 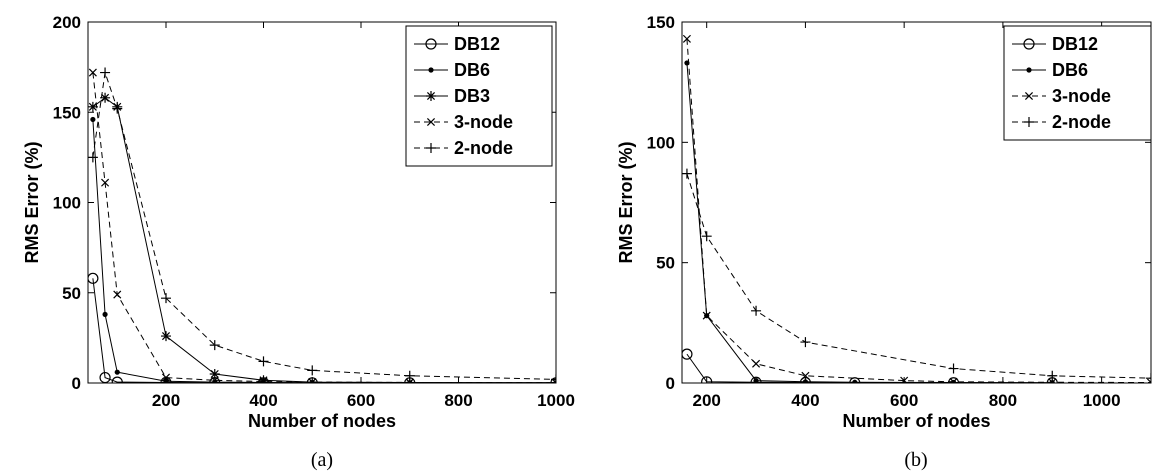 I want to click on chart-b-legend-entry-2-node-label: 2-node, so click(x=1081, y=122).